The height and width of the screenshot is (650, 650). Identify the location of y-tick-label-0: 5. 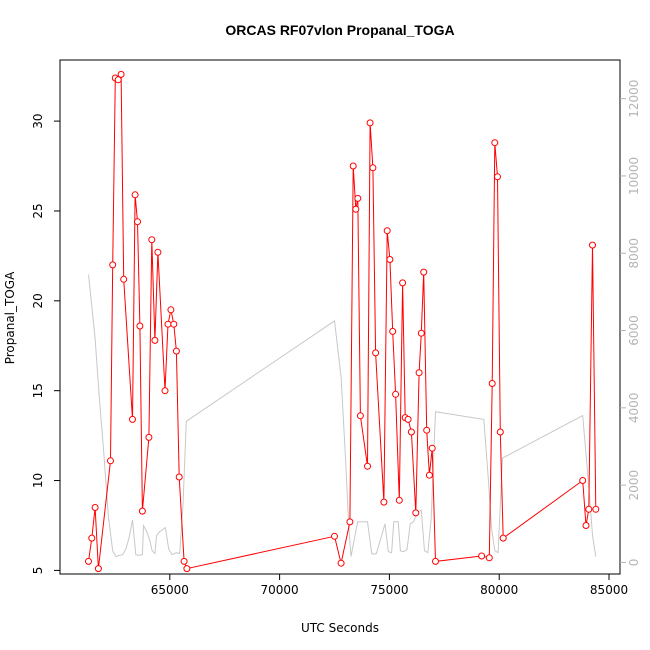
(38, 571).